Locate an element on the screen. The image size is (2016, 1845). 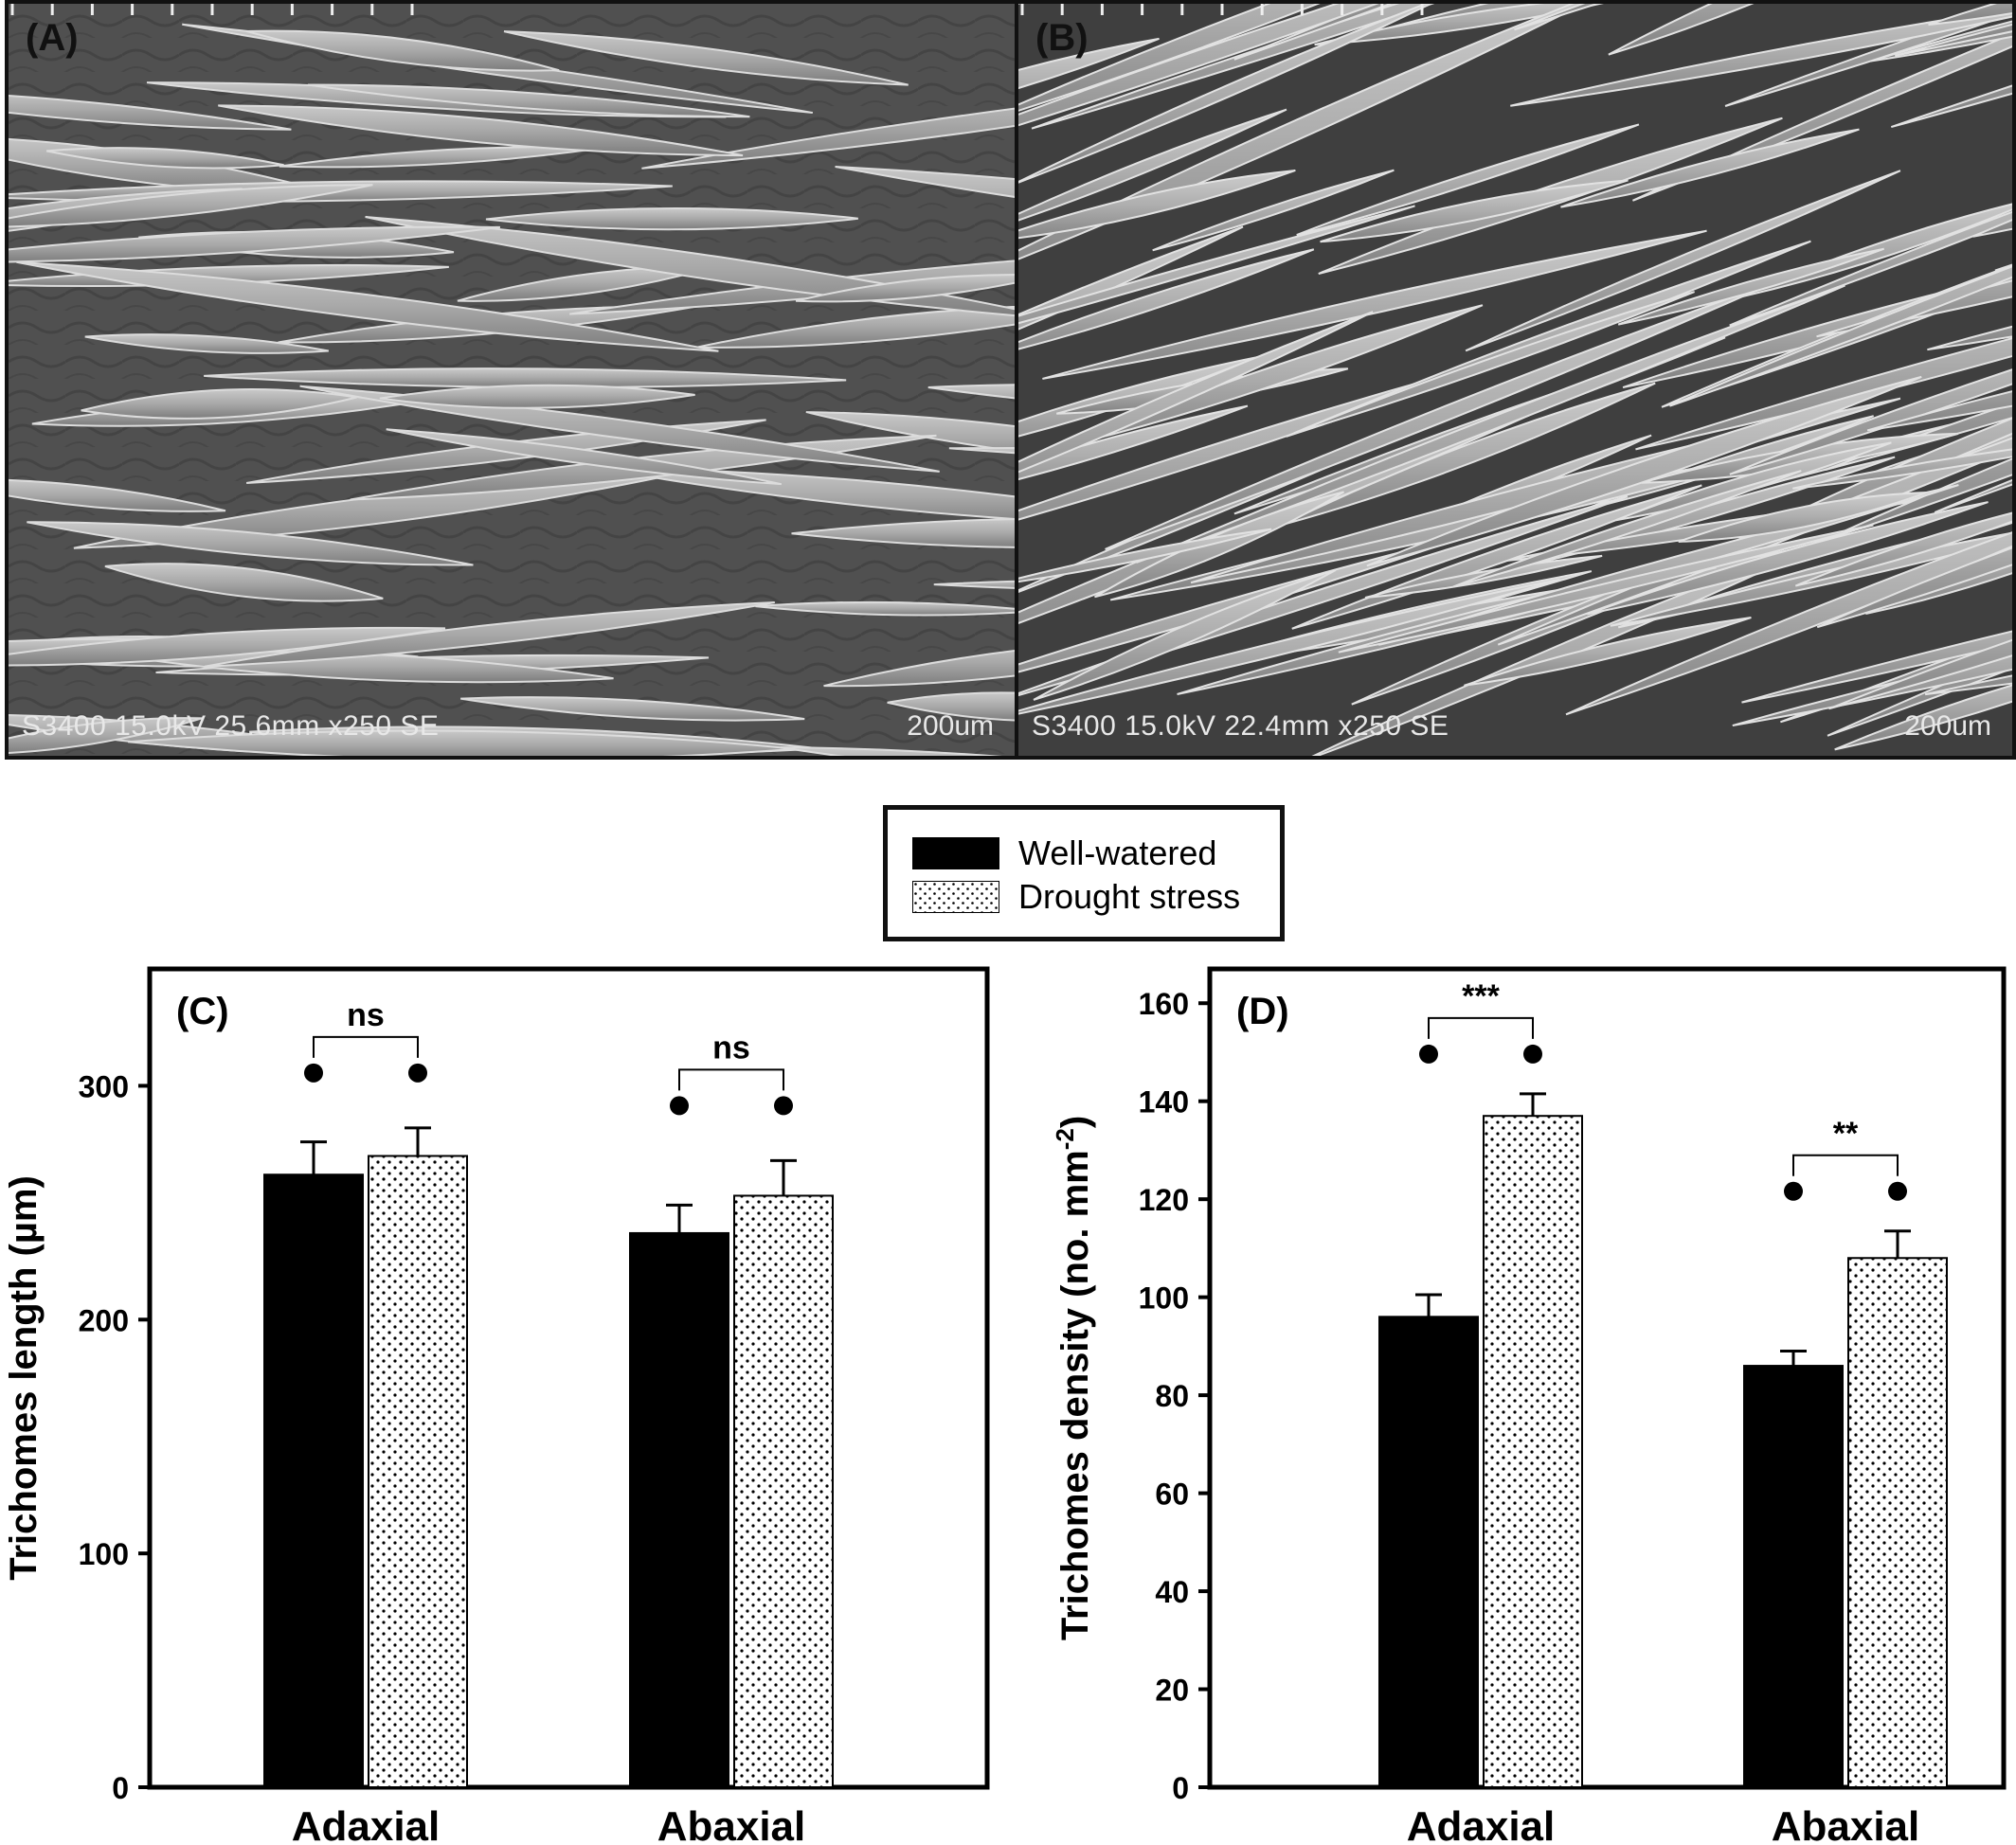
y-tick-label: 300 is located at coordinates (104, 1086).